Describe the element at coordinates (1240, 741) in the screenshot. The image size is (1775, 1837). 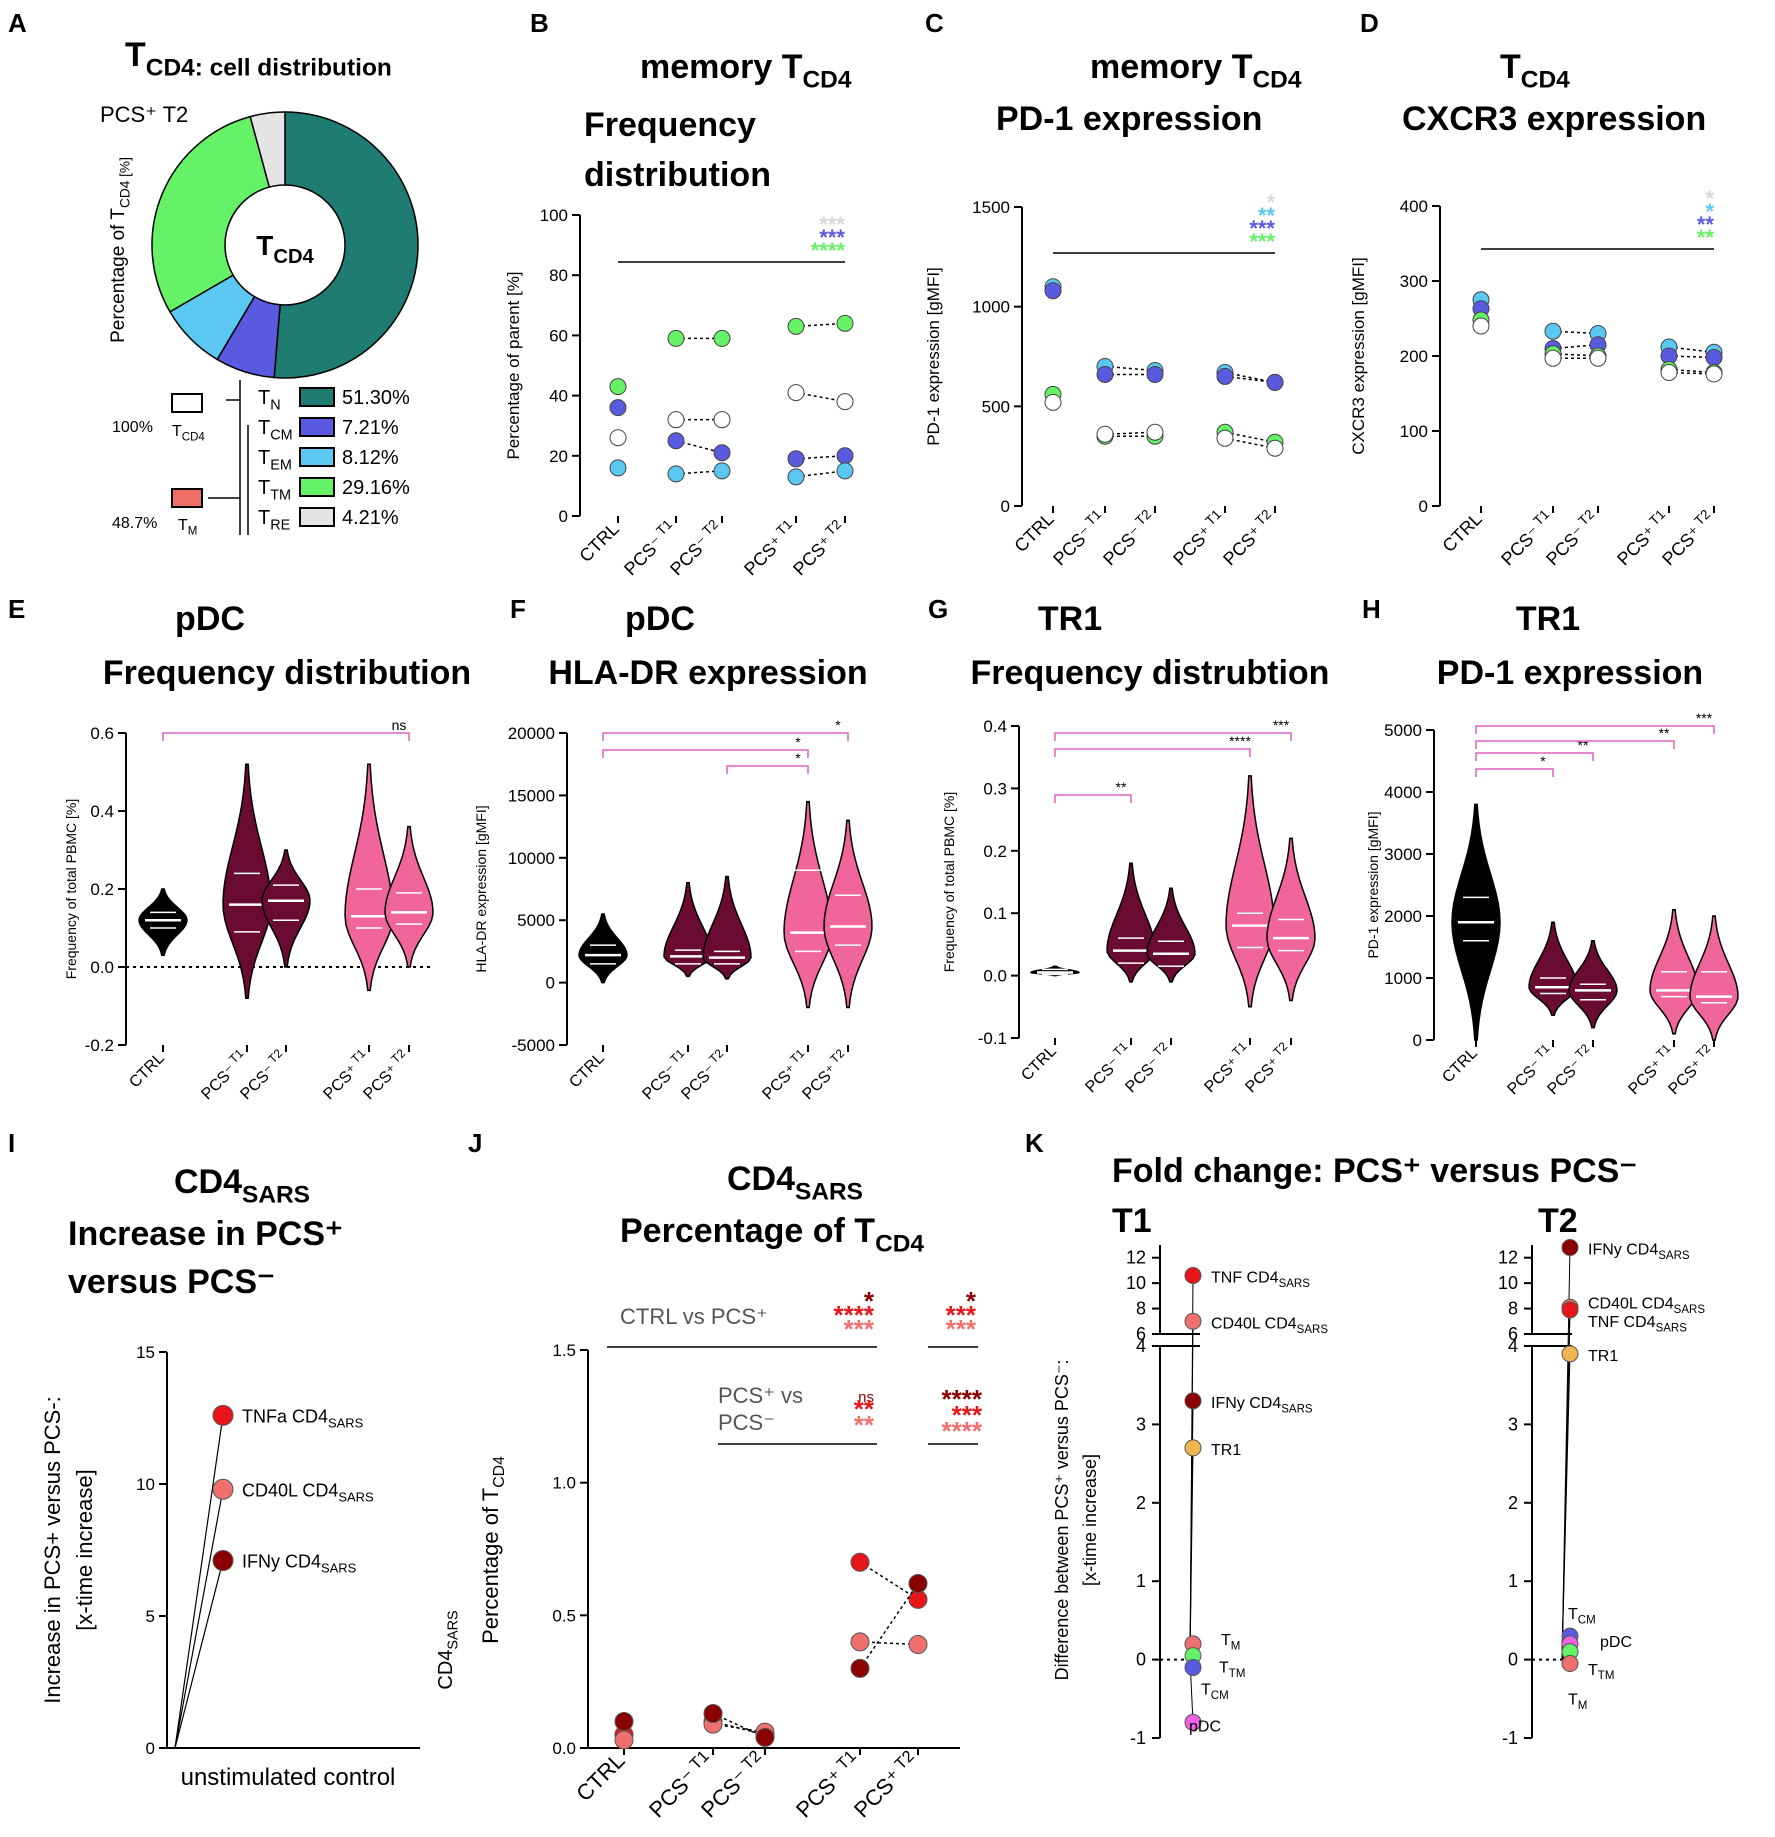
I see `significance-label-main: ****` at that location.